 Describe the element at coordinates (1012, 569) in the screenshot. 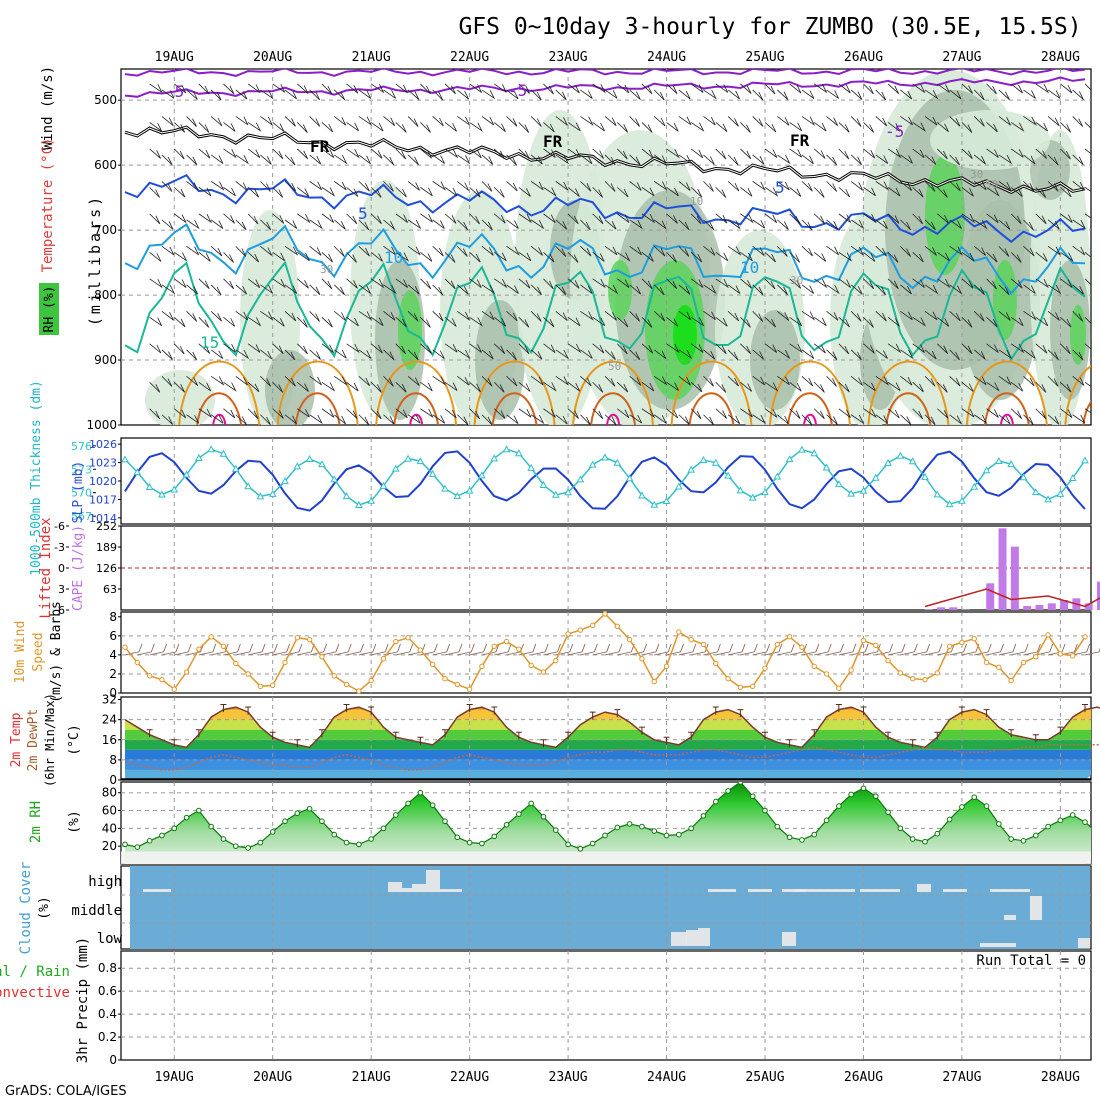

I see `cape-bars` at that location.